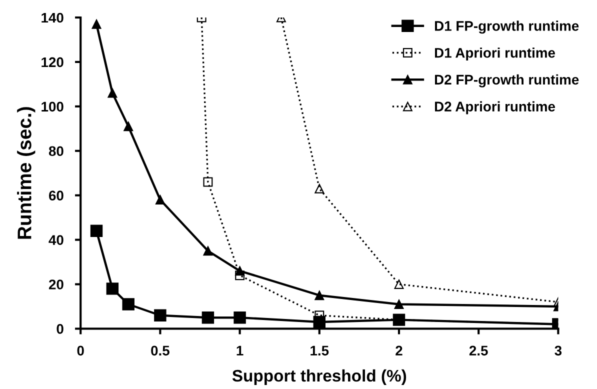 Image resolution: width=597 pixels, height=389 pixels. Describe the element at coordinates (53, 17) in the screenshot. I see `y-tick-label: 140` at that location.